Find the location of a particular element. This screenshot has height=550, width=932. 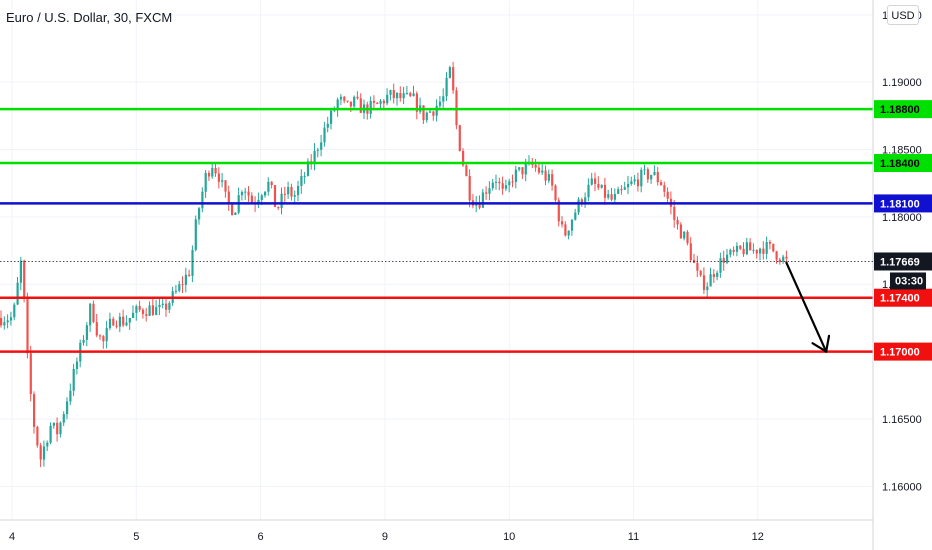

last-price-label: 1.17669 is located at coordinates (900, 262).